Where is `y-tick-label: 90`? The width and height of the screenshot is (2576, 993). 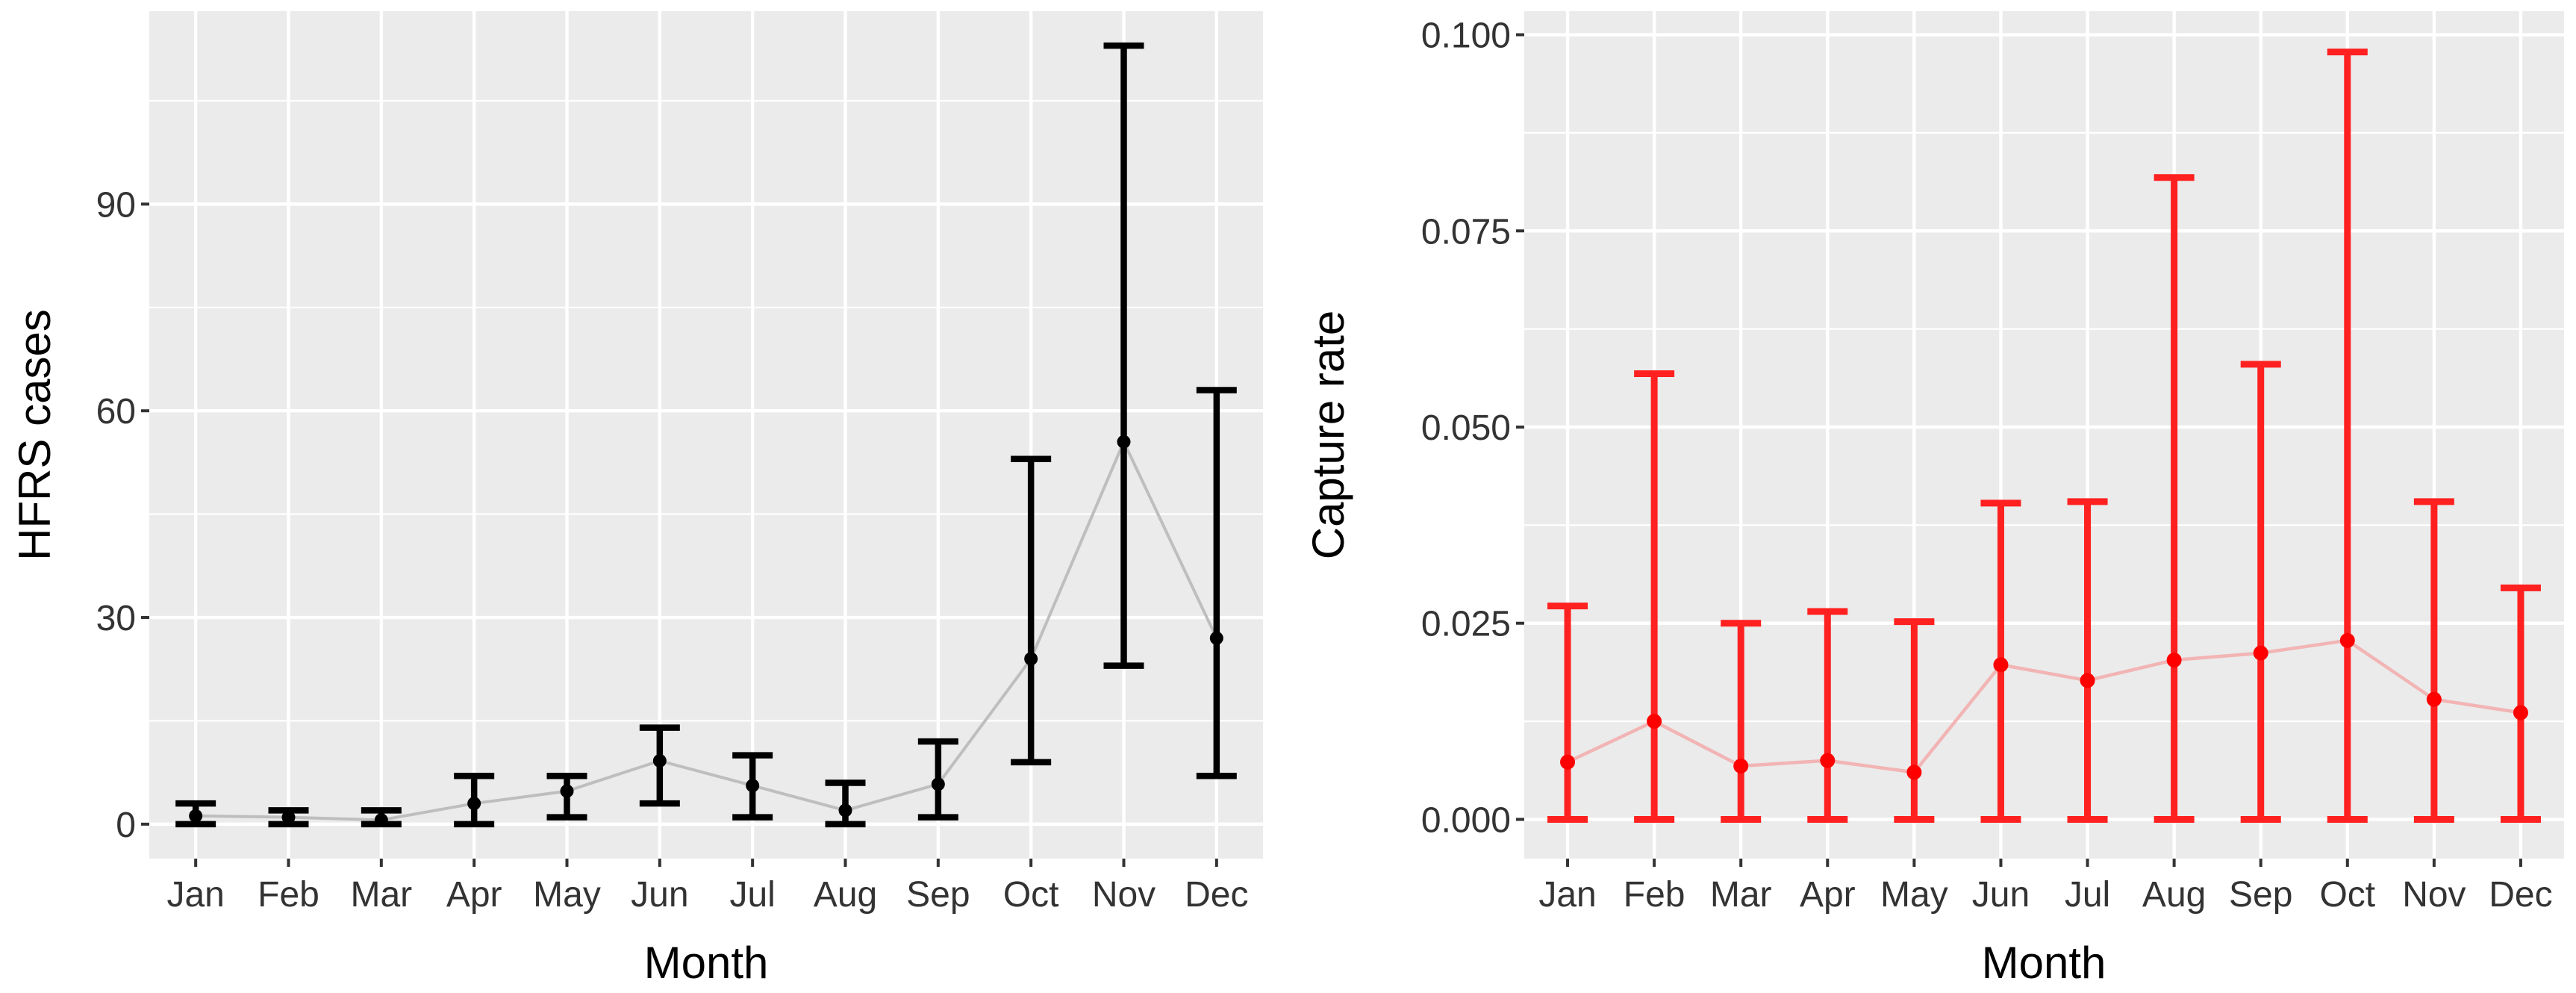
y-tick-label: 90 is located at coordinates (116, 205).